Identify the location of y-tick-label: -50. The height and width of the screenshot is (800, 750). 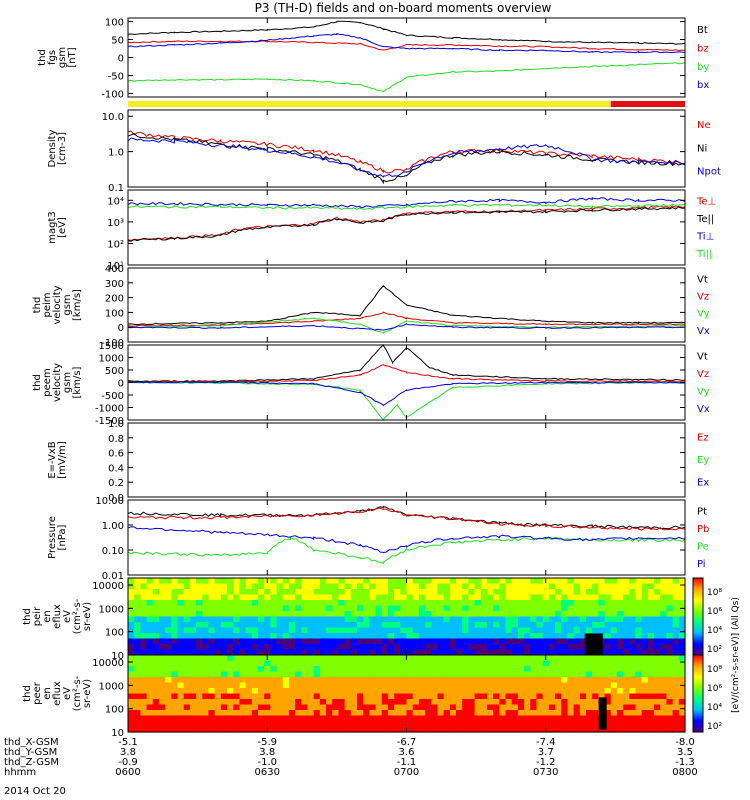
(116, 76).